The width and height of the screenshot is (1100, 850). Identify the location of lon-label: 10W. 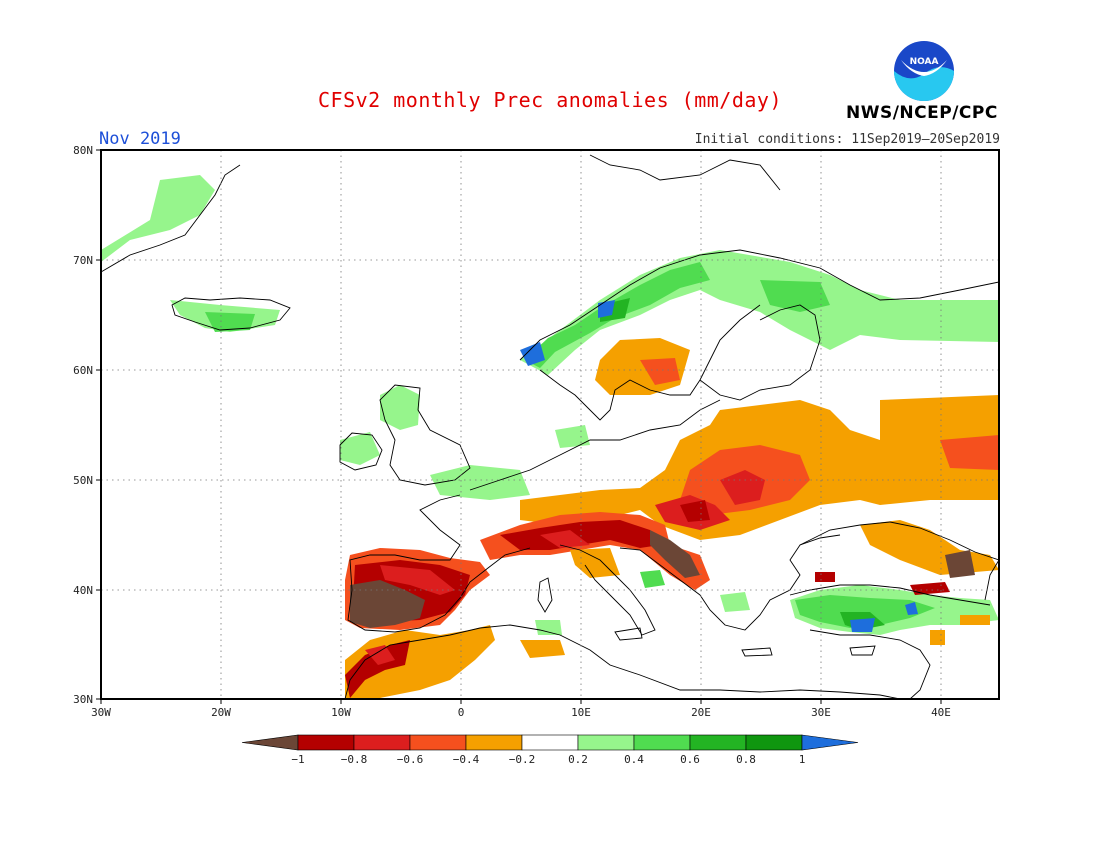
(341, 712).